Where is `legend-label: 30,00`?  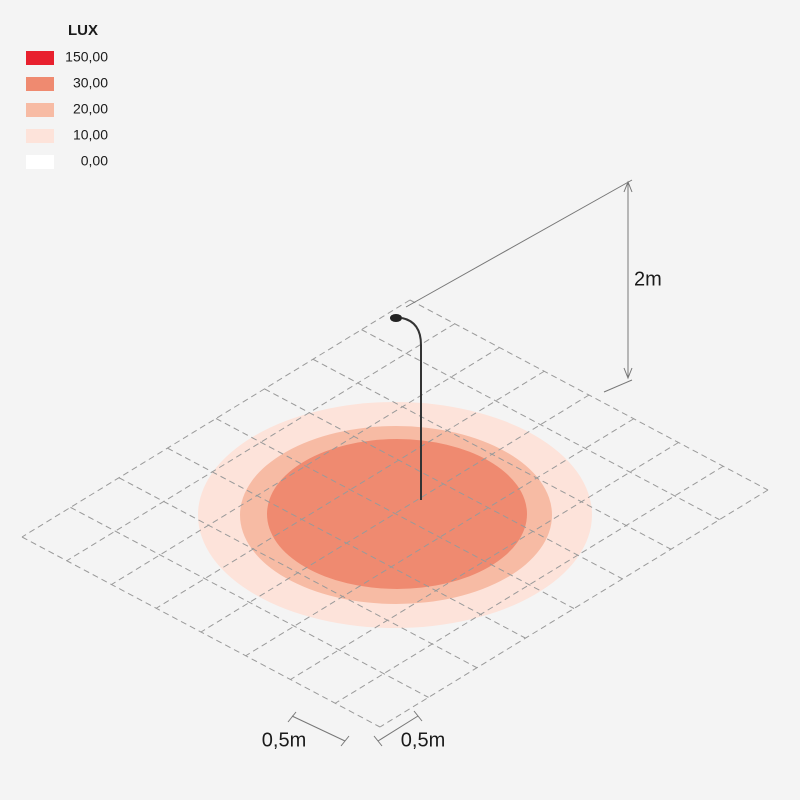 legend-label: 30,00 is located at coordinates (90, 83).